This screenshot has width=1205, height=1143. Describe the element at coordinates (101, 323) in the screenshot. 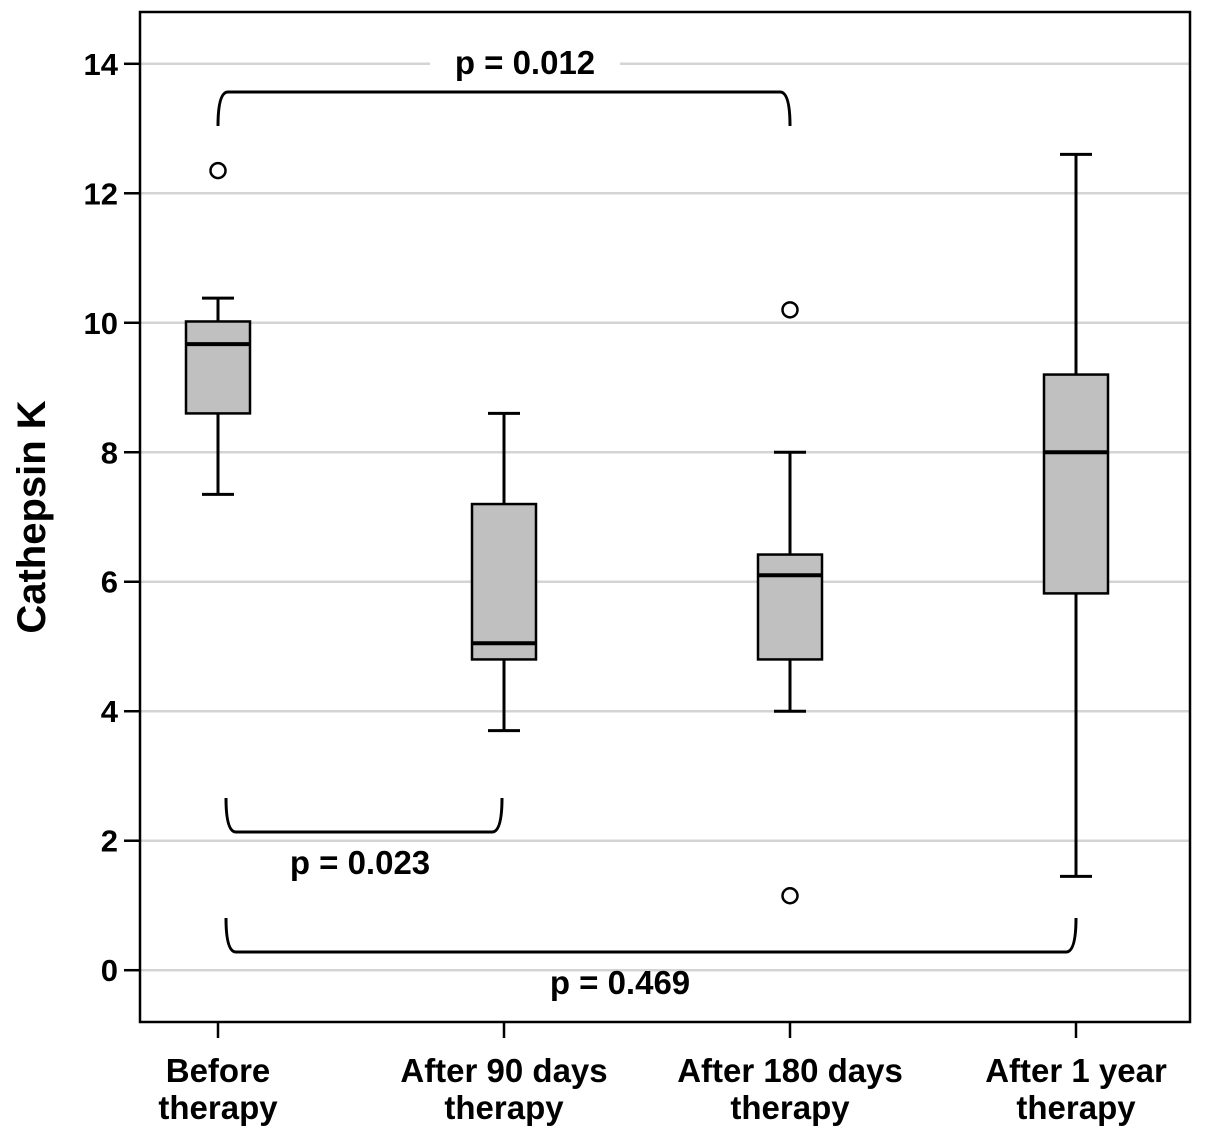

I see `y-tick-label: 10` at that location.